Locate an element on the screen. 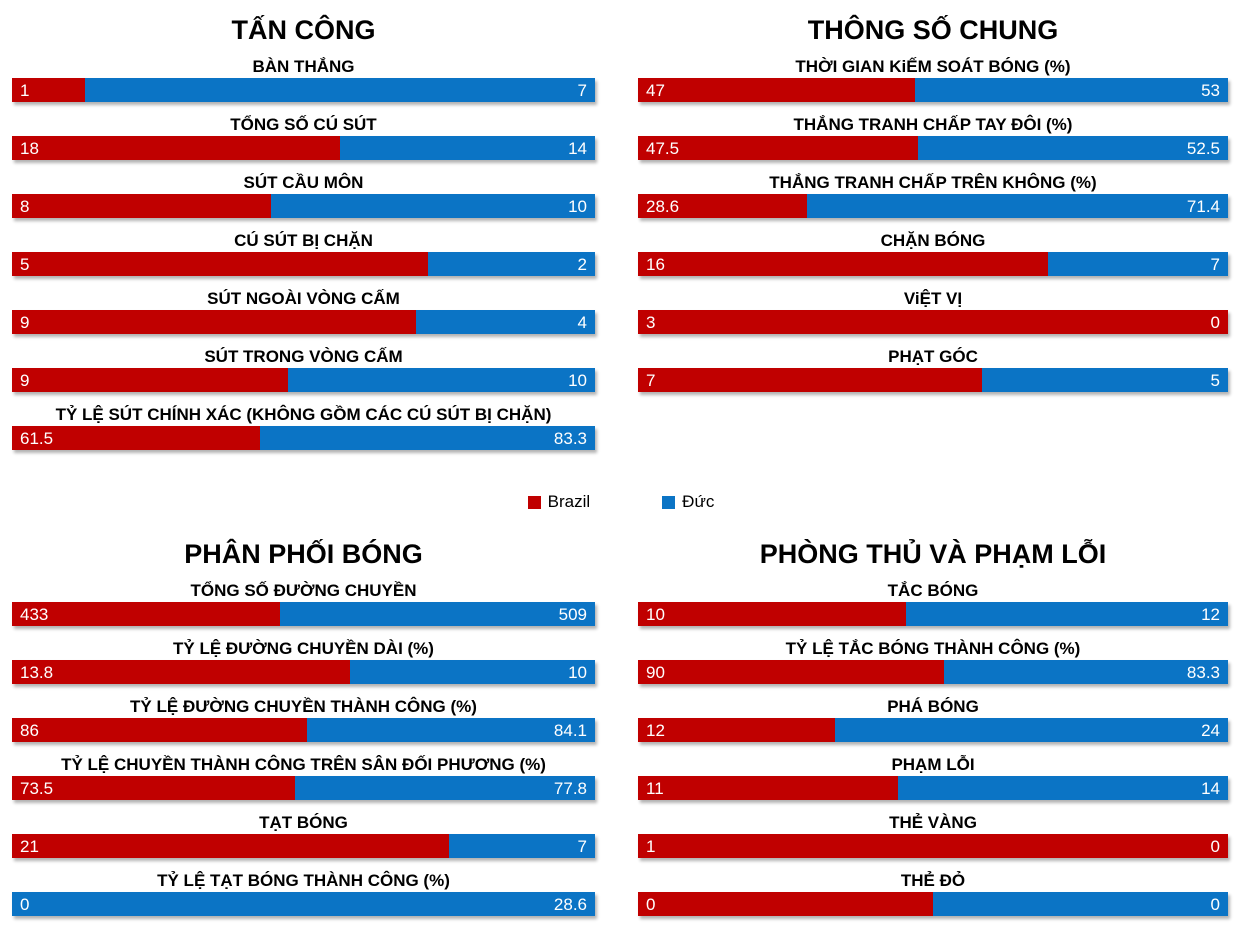 The width and height of the screenshot is (1242, 930). stat-bar: 28.6 71.4 is located at coordinates (933, 206).